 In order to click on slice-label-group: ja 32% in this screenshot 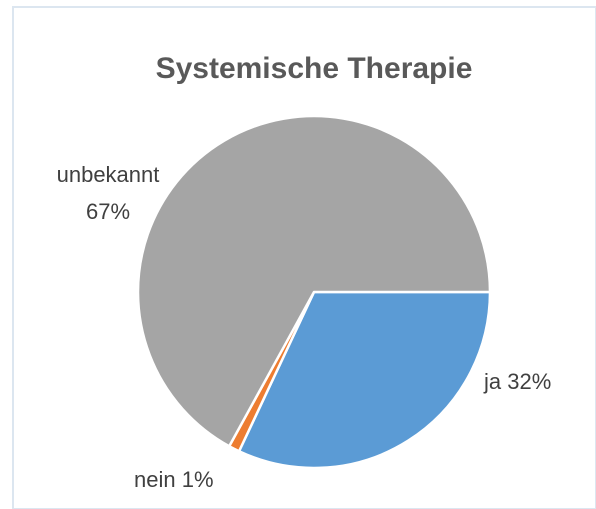, I will do `click(517, 381)`.